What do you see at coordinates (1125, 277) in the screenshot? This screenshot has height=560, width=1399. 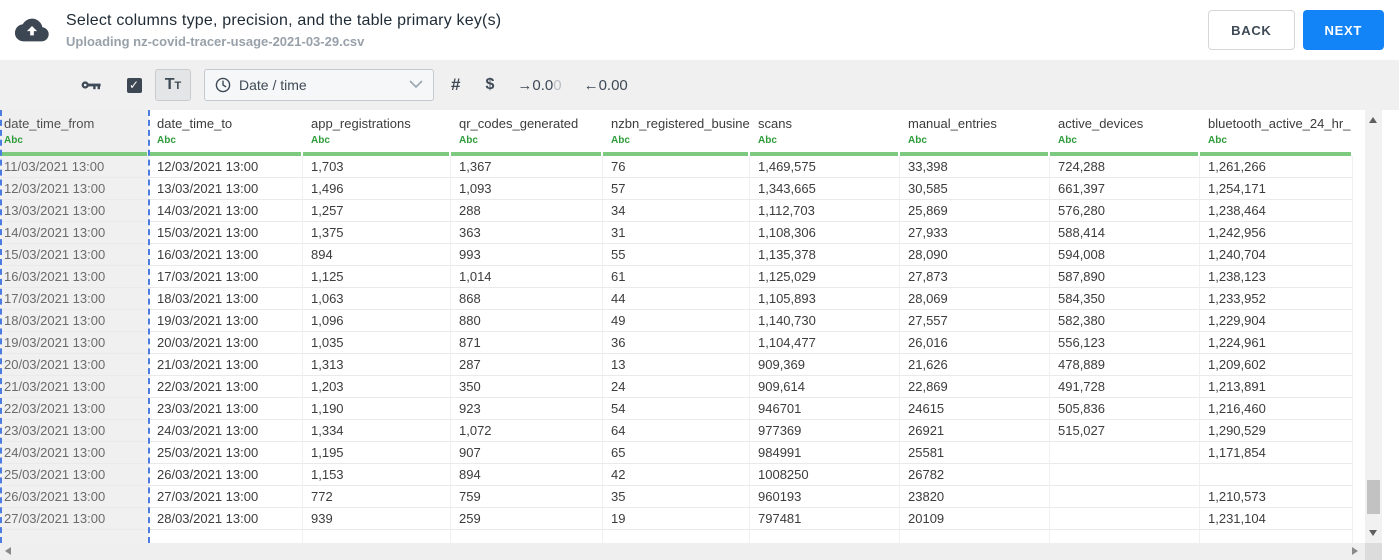 I see `table-cell: 587,890` at bounding box center [1125, 277].